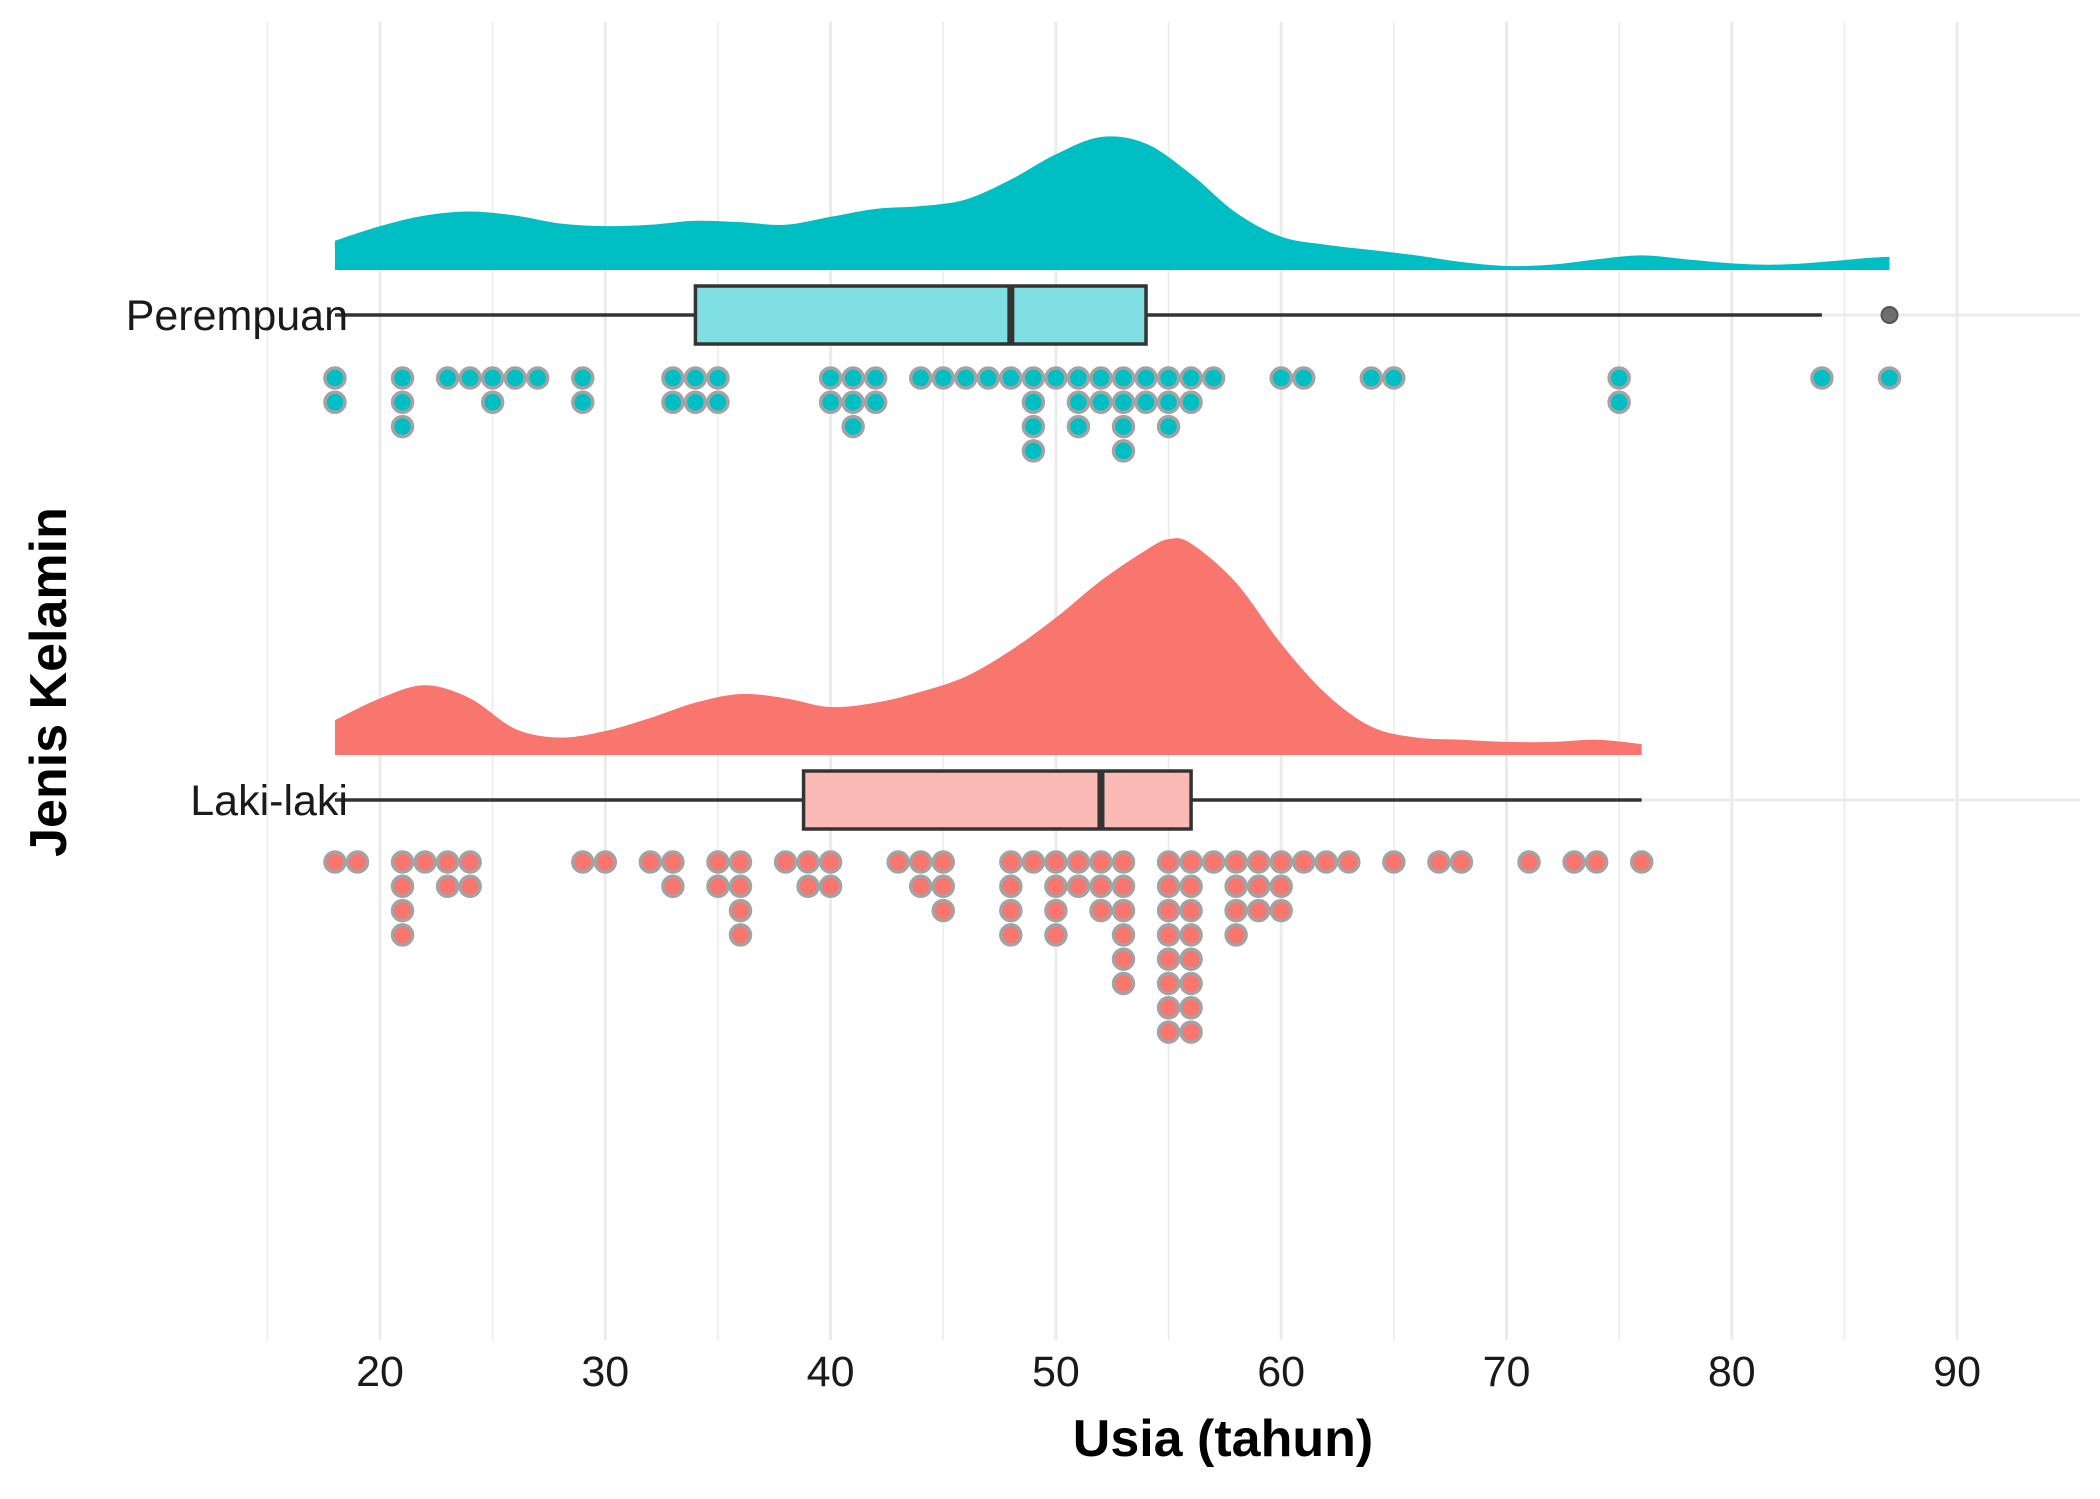 This screenshot has height=1499, width=2100. Describe the element at coordinates (1056, 1372) in the screenshot. I see `x-tick-label: 50` at that location.